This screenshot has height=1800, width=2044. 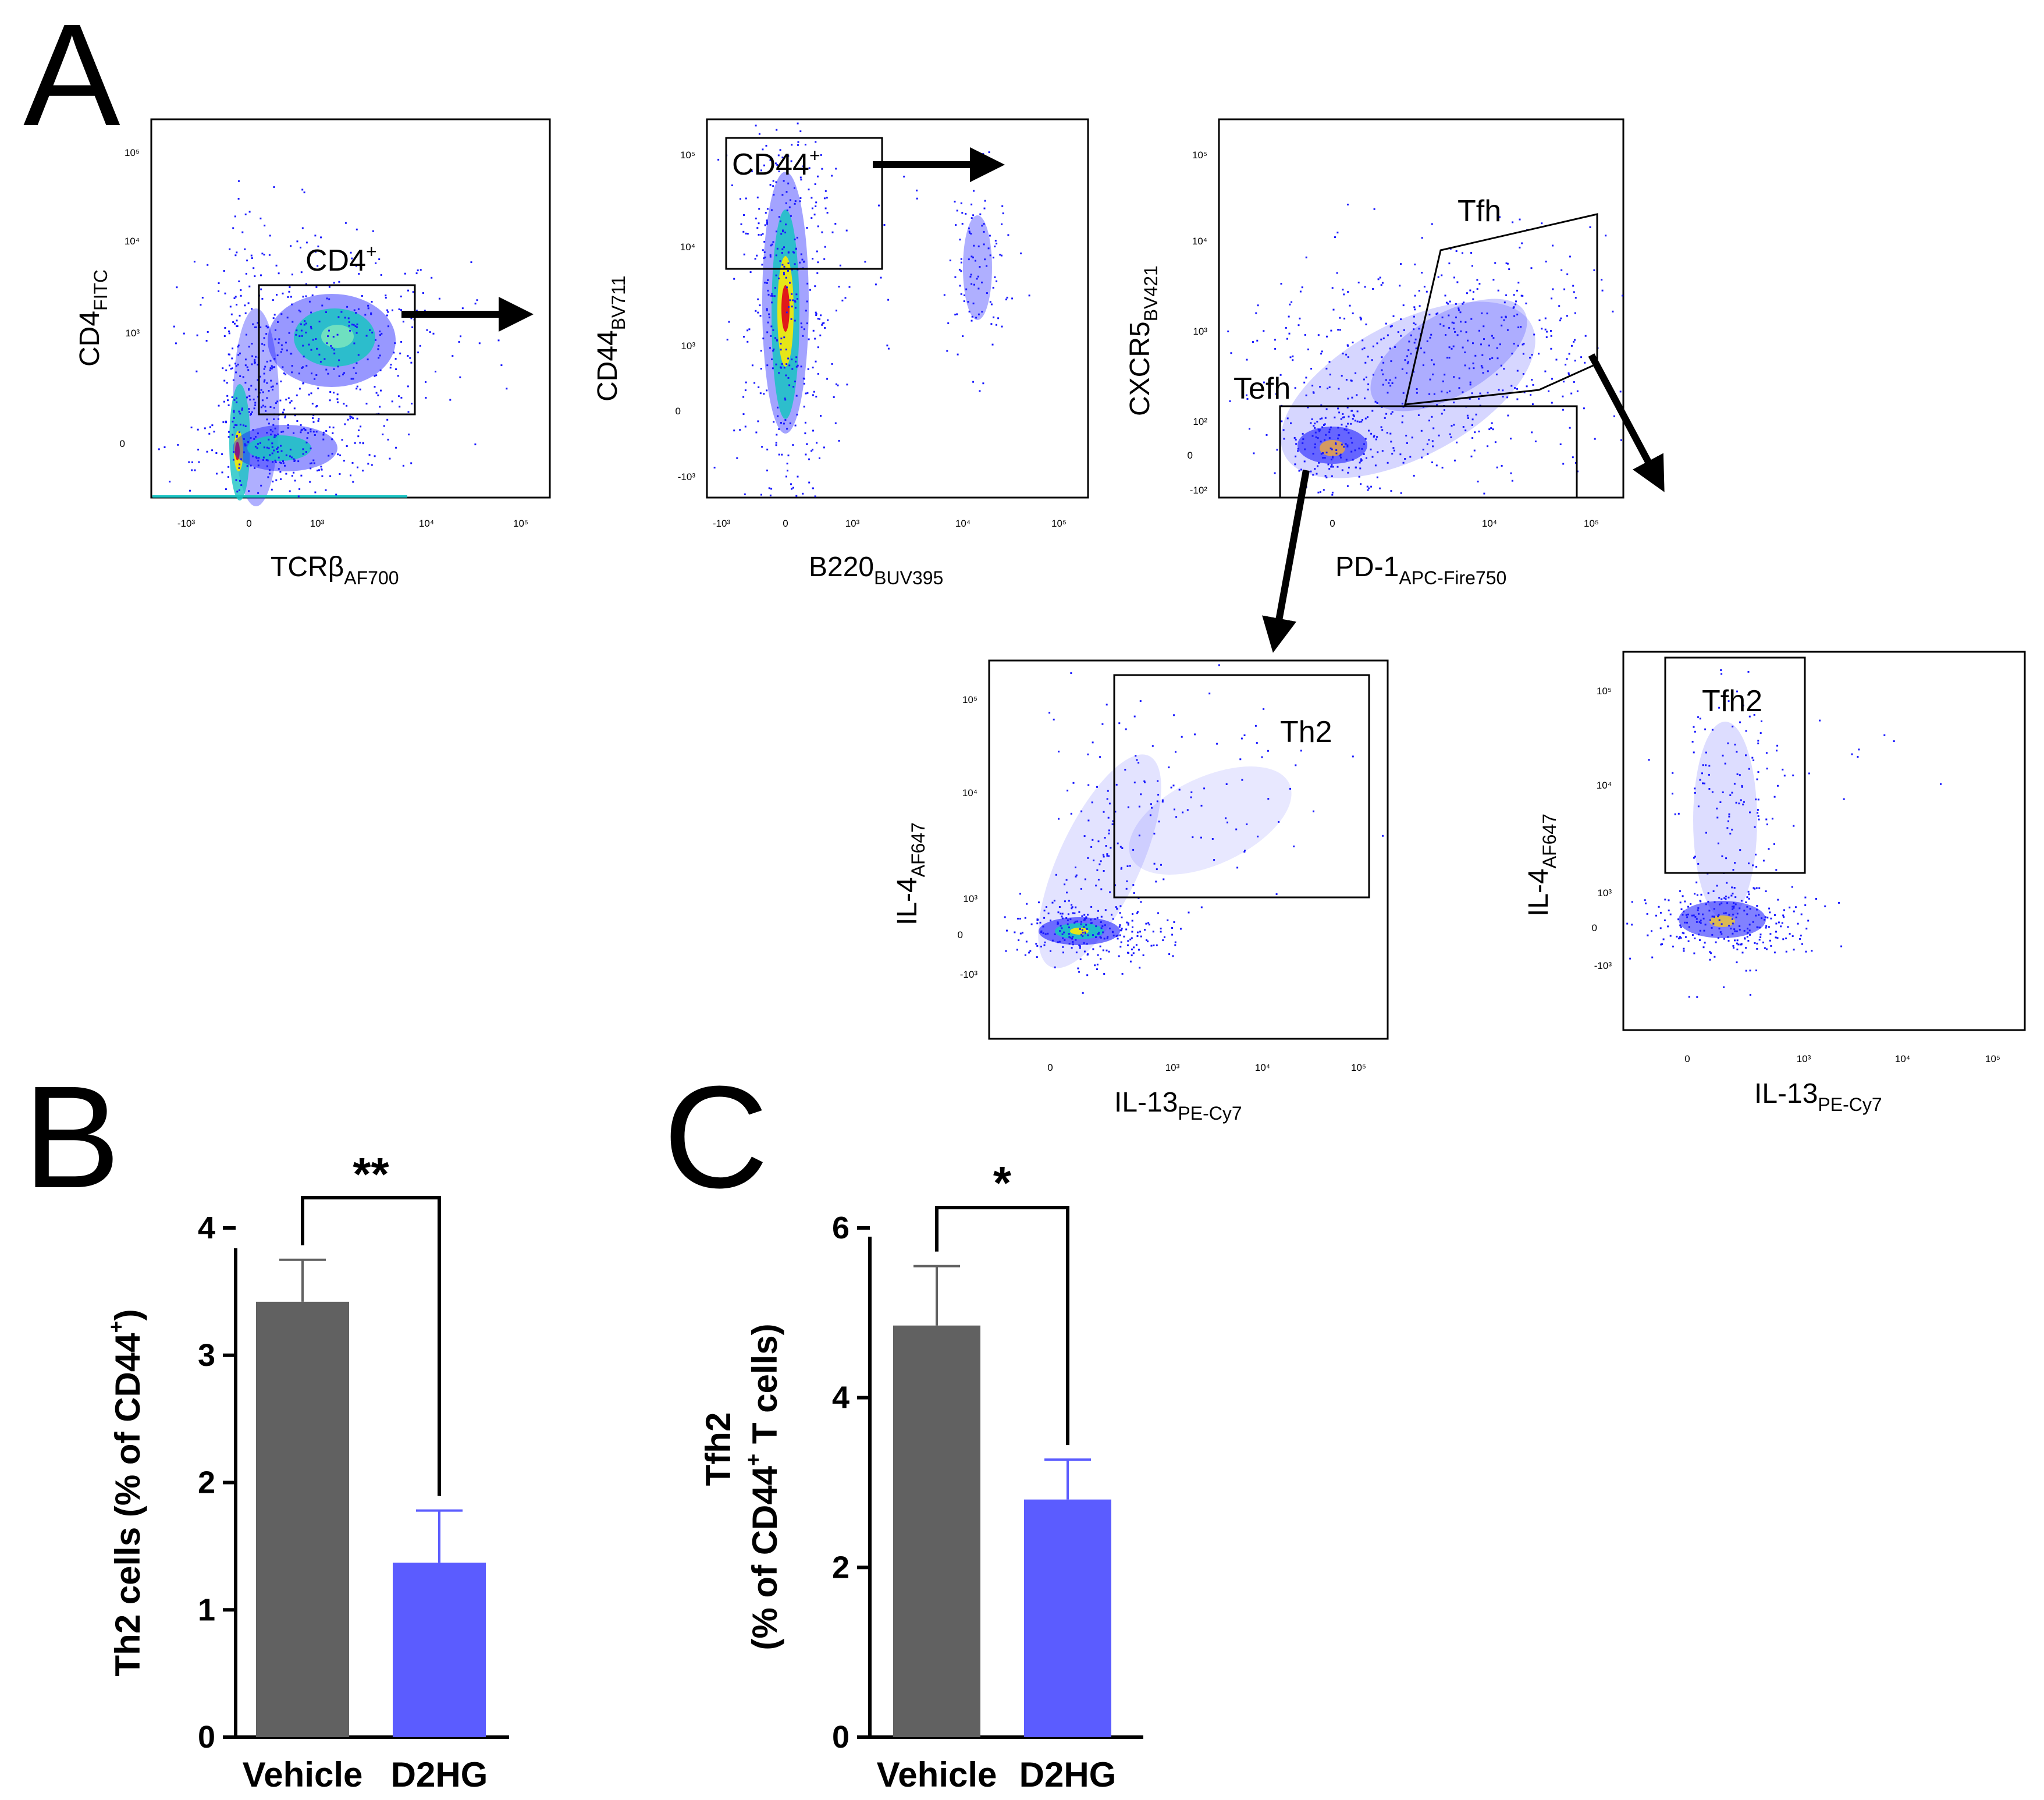 What do you see at coordinates (722, 523) in the screenshot?
I see `x-tick: -10³` at bounding box center [722, 523].